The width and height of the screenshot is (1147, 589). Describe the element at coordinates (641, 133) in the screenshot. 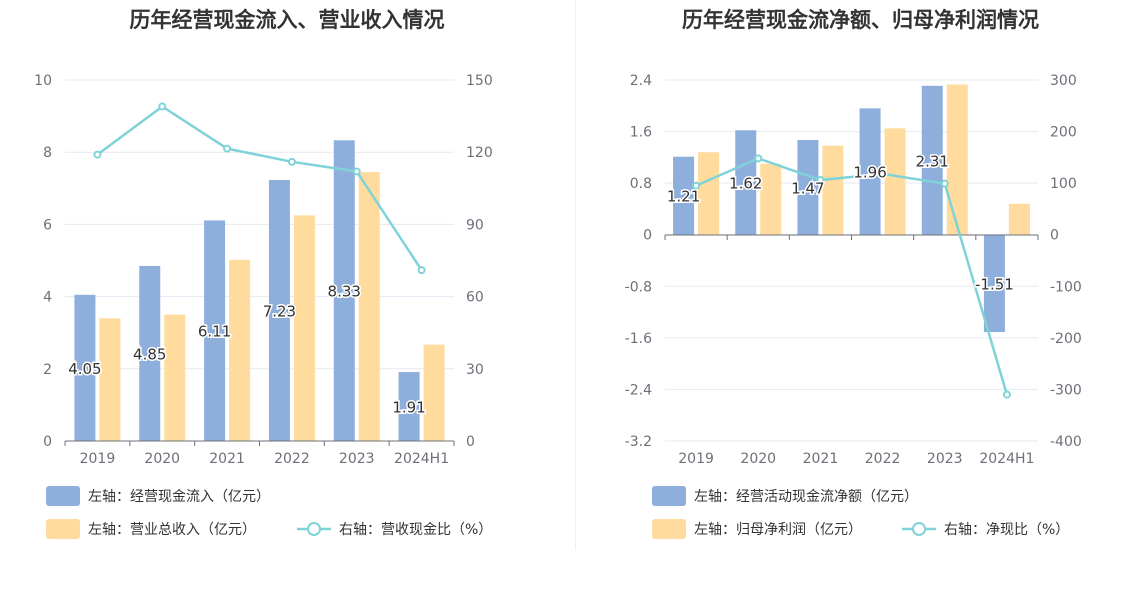

I see `y-left-tick-label: 1.6` at that location.